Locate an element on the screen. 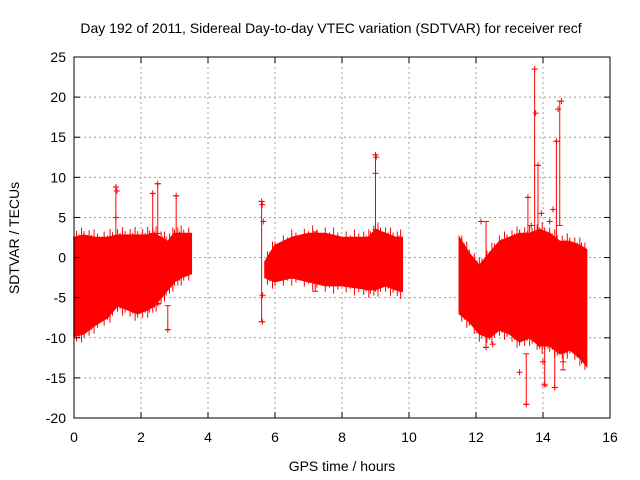 The width and height of the screenshot is (640, 480). x-tick-label: 6 is located at coordinates (275, 437).